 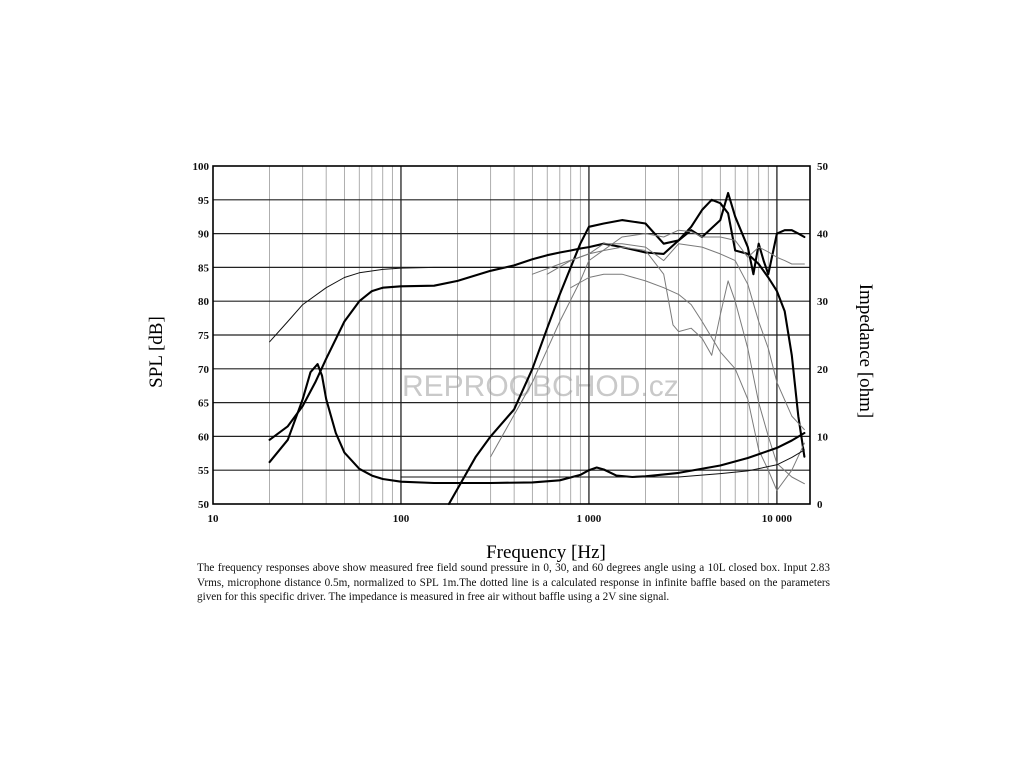 I want to click on y-axis-right-title: Impedance [ohm], so click(x=865, y=351).